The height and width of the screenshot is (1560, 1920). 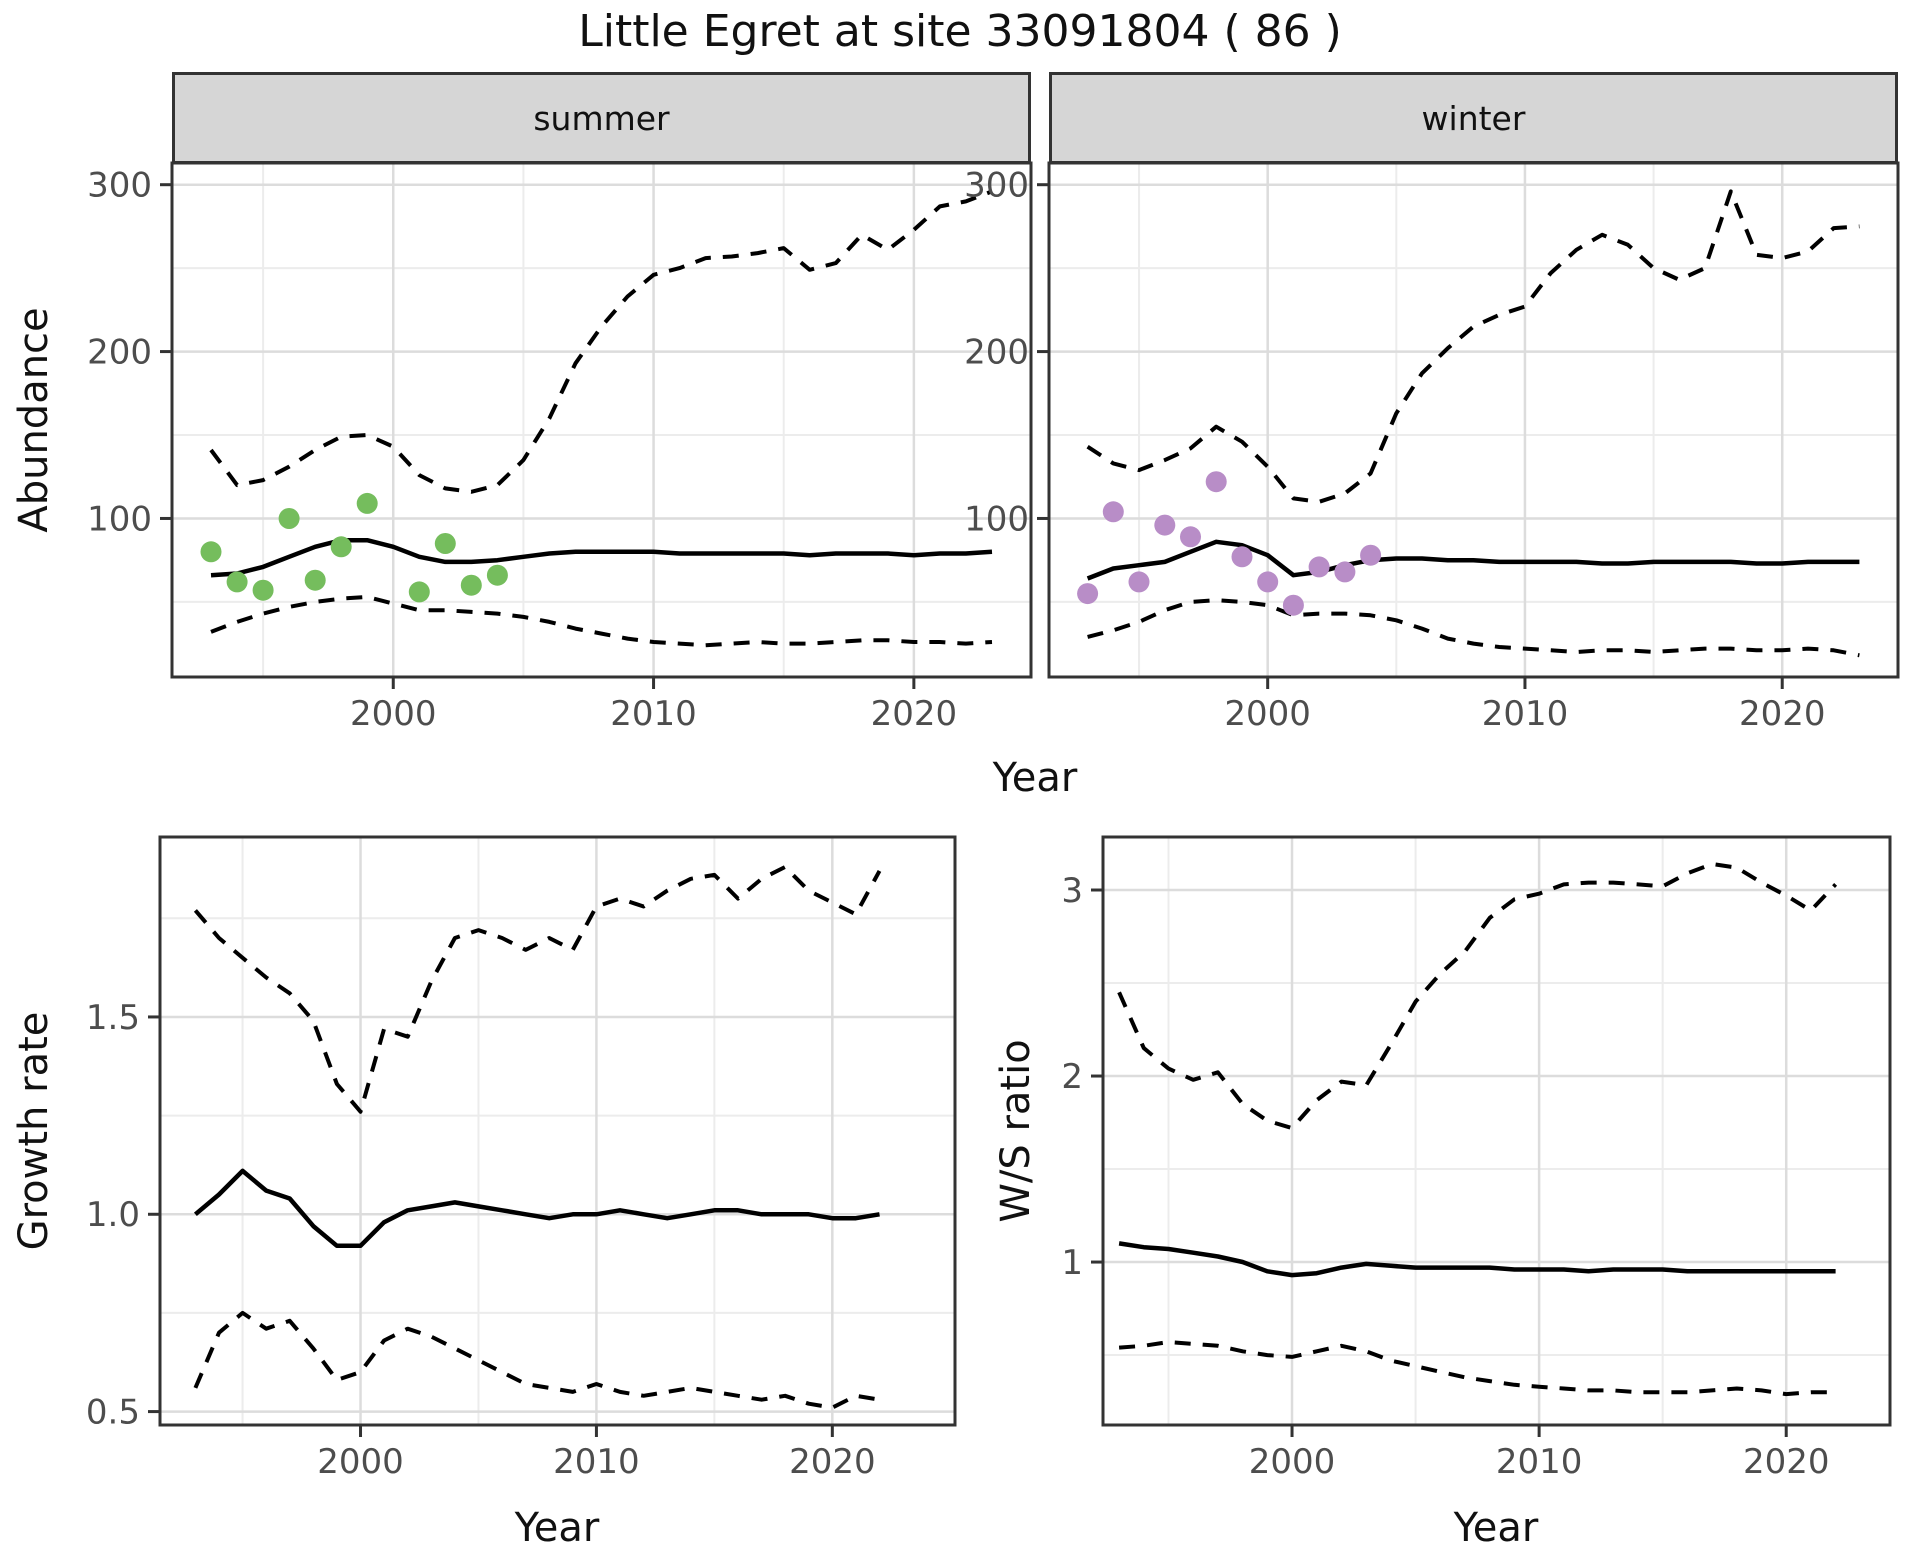 I want to click on y-axis-title-ws-ratio: W/S ratio, so click(x=1016, y=1131).